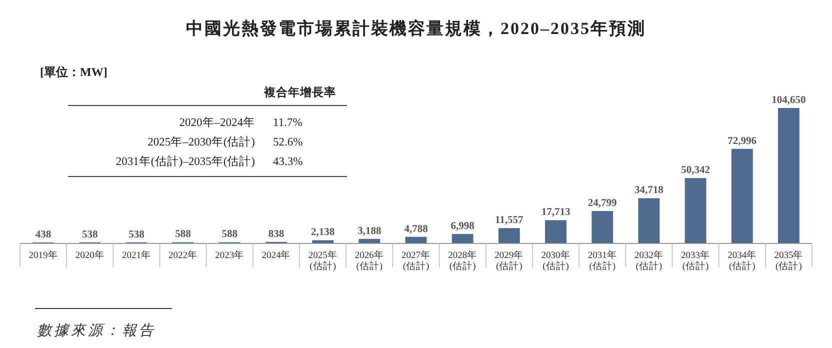  Describe the element at coordinates (416, 229) in the screenshot. I see `data-label: 4,788` at that location.